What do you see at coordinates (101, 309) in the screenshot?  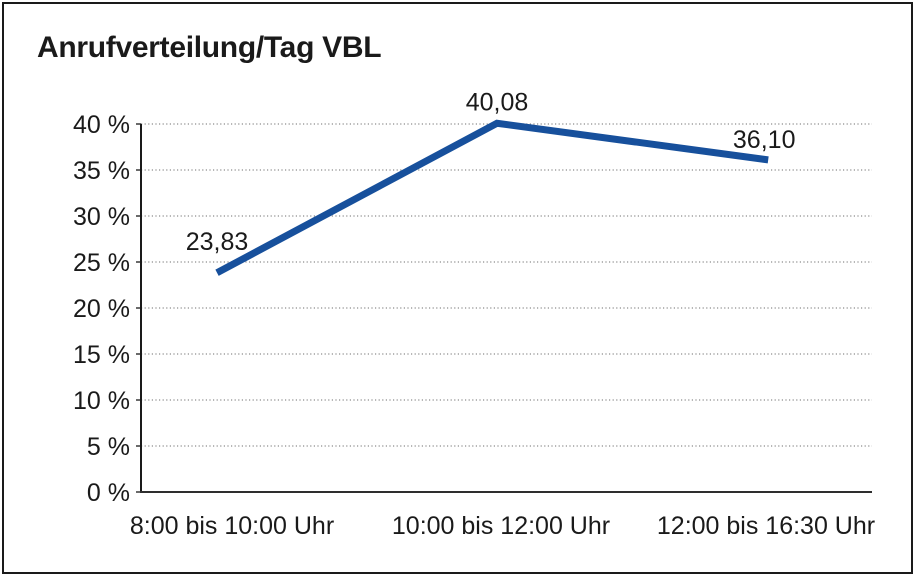 I see `y-tick-label: 20 %` at bounding box center [101, 309].